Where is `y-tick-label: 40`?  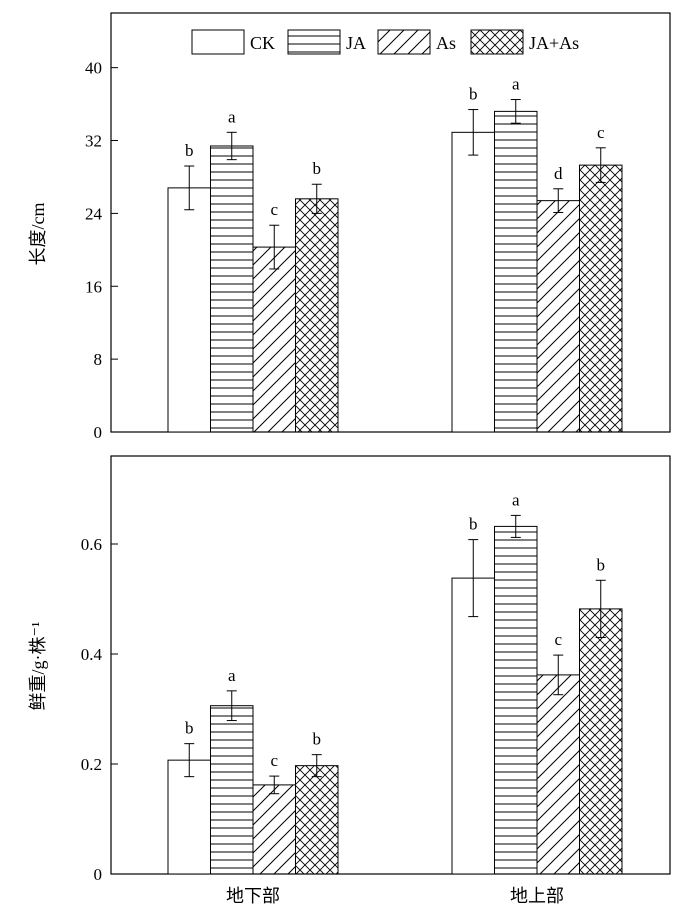
y-tick-label: 40 is located at coordinates (93, 68).